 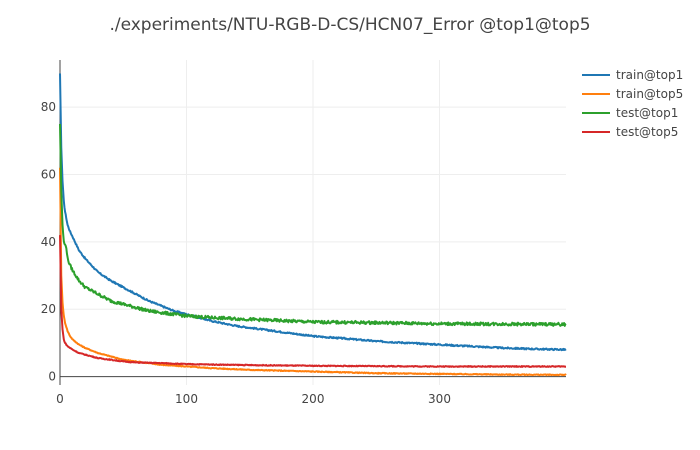 I want to click on y-tick-label: 40, so click(x=48, y=242).